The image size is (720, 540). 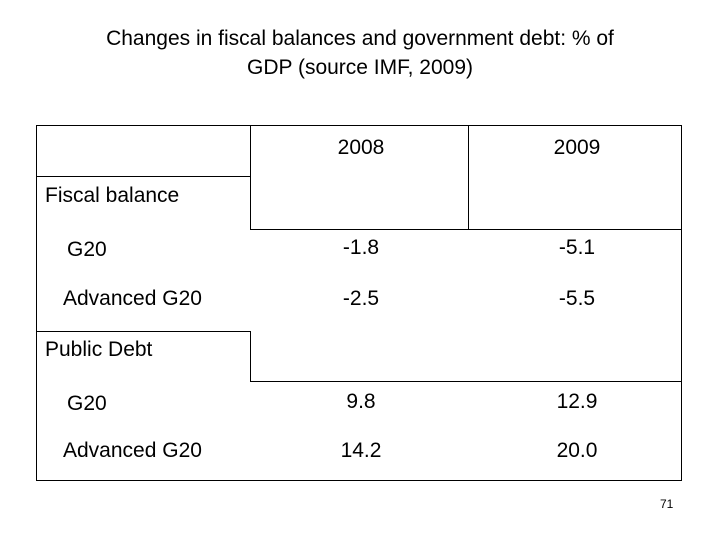 I want to click on table-cell: -2.5, so click(x=361, y=298).